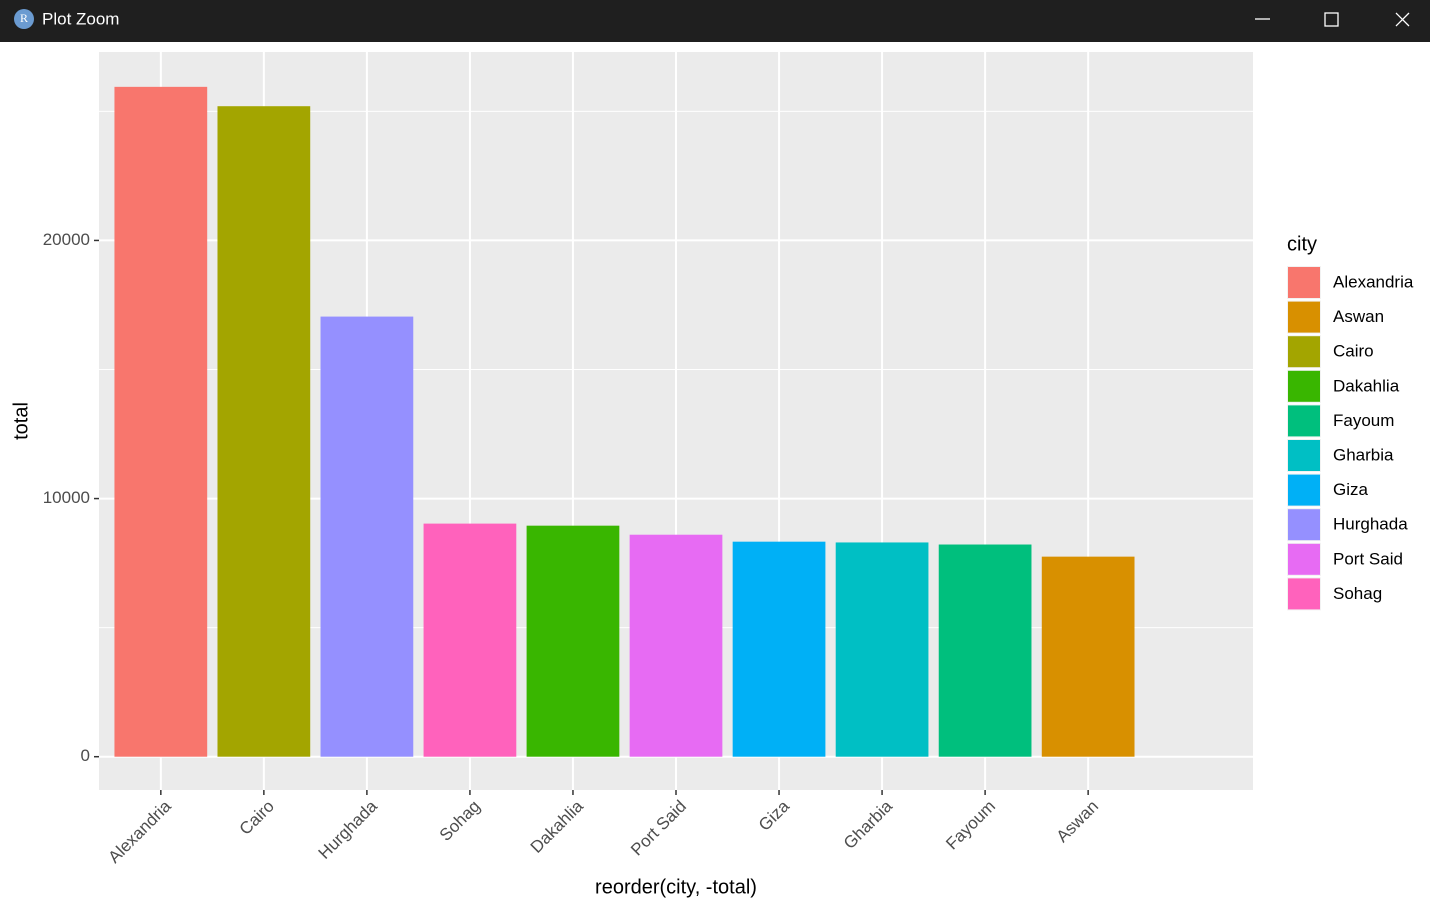  What do you see at coordinates (1402, 19) in the screenshot?
I see `close-button` at bounding box center [1402, 19].